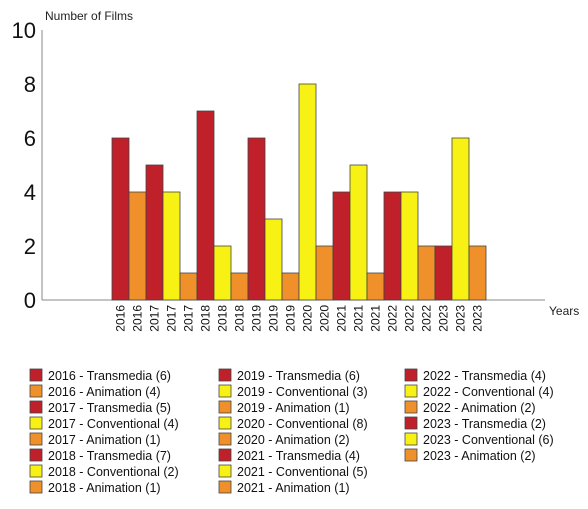 The height and width of the screenshot is (509, 588). I want to click on legend-label: 2019 - Transmedia (6), so click(298, 376).